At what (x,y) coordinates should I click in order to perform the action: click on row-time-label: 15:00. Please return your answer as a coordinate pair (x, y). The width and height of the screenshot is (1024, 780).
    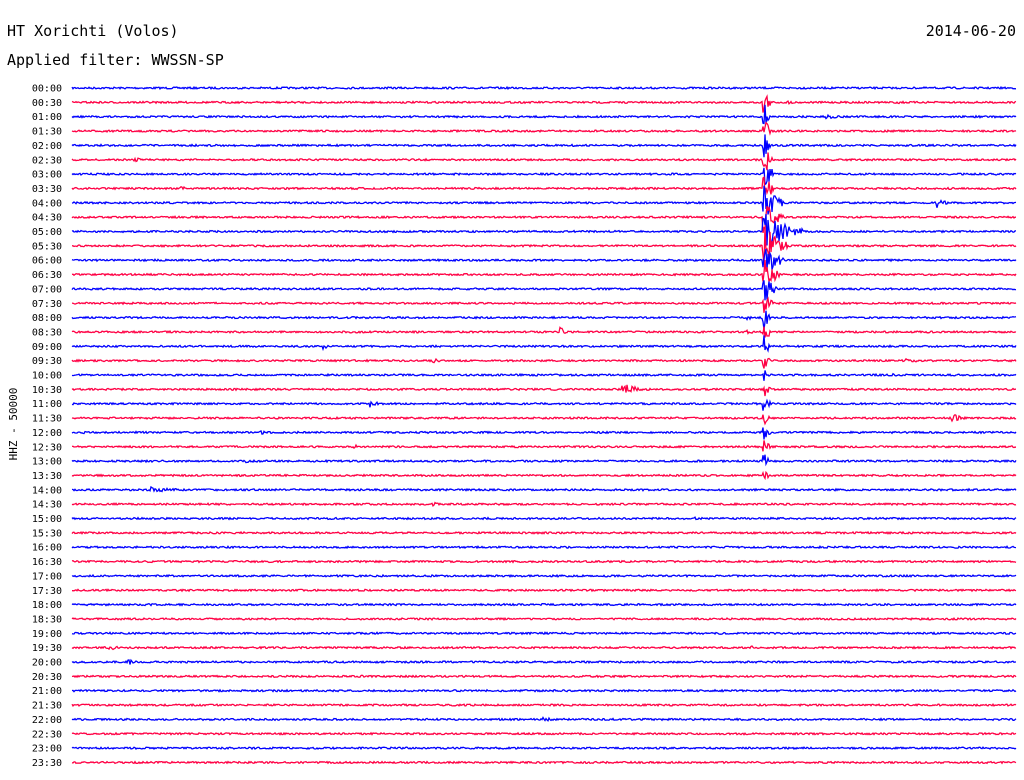
    Looking at the image, I should click on (47, 519).